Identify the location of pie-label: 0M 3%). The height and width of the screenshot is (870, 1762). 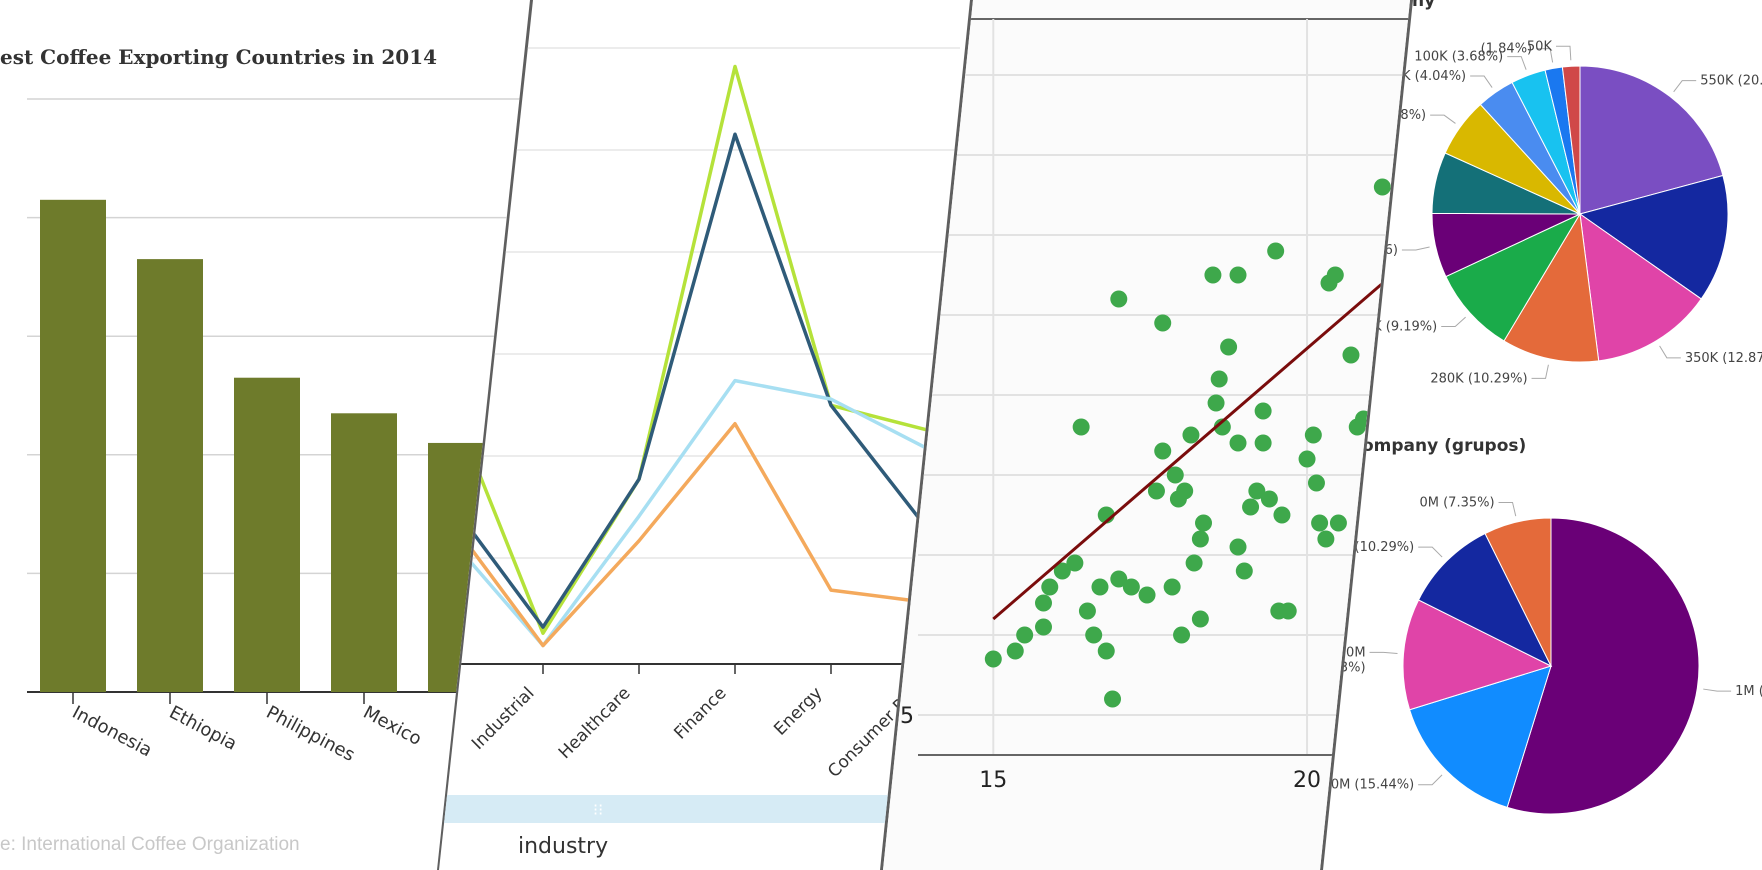
(1353, 660).